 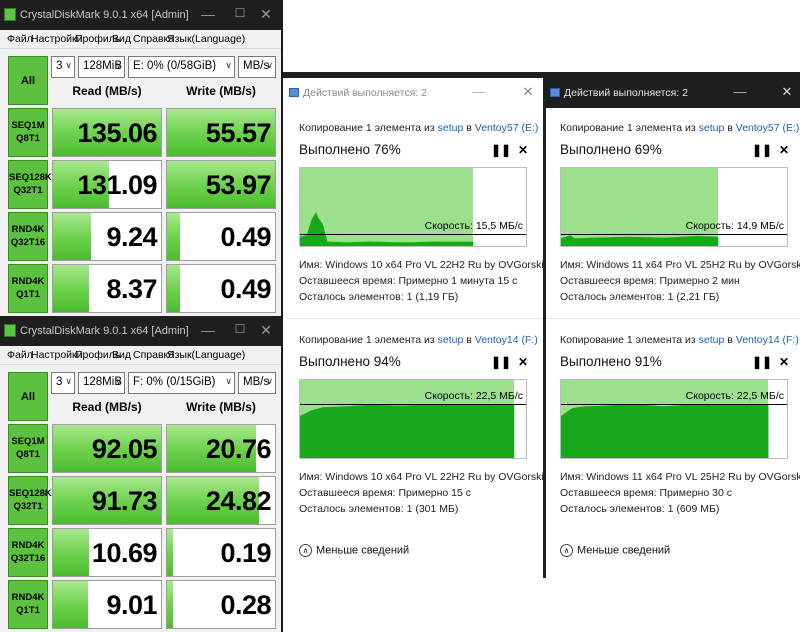 I want to click on test-queue: Q1T1, so click(x=28, y=610).